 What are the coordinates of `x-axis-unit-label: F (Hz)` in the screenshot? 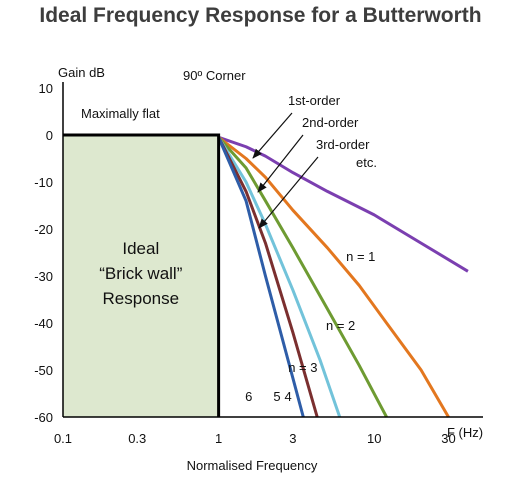 It's located at (465, 432).